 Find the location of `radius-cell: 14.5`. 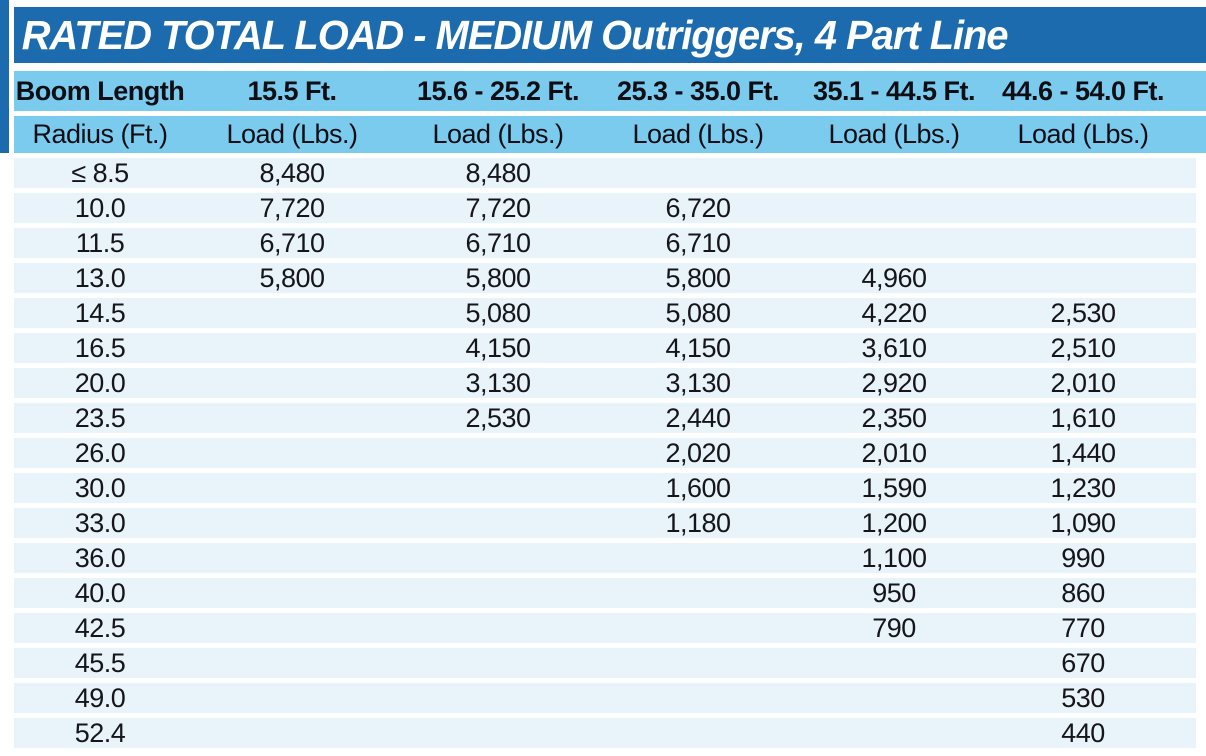

radius-cell: 14.5 is located at coordinates (100, 313).